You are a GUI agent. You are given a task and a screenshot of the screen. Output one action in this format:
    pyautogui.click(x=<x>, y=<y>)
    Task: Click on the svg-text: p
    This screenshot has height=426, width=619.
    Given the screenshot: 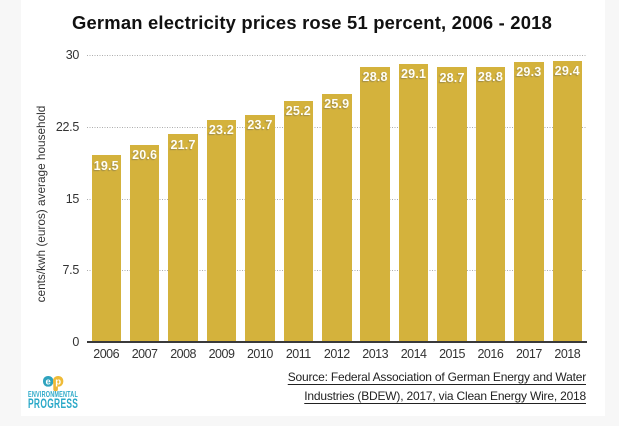 What is the action you would take?
    pyautogui.click(x=58, y=381)
    